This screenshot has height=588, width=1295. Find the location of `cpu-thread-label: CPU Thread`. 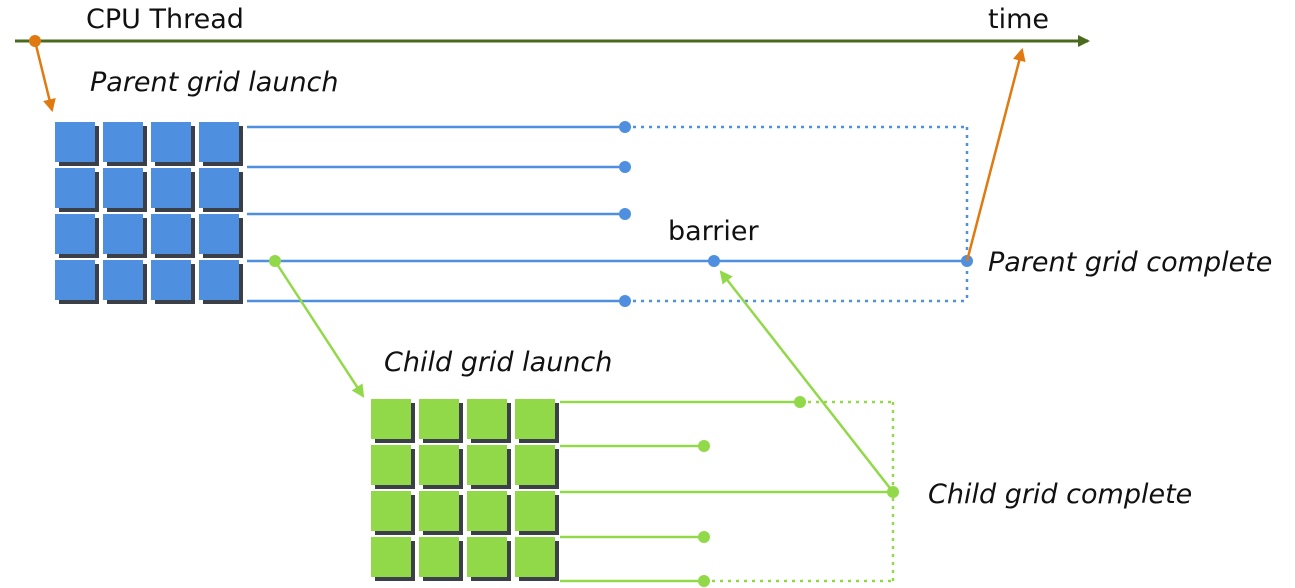

cpu-thread-label: CPU Thread is located at coordinates (165, 19).